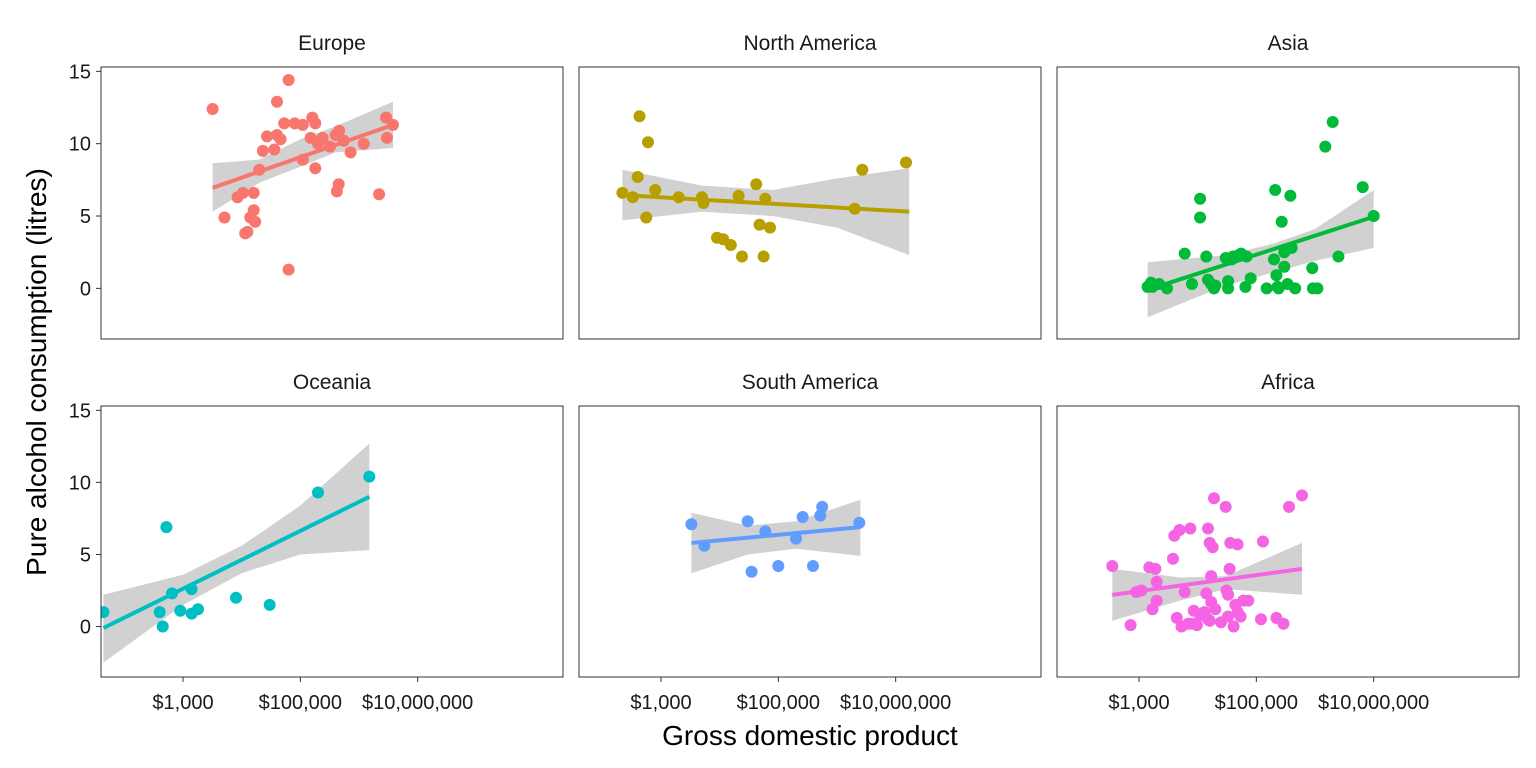 This screenshot has height=768, width=1536. I want to click on y-tick-label-europe-5: 5, so click(85, 217).